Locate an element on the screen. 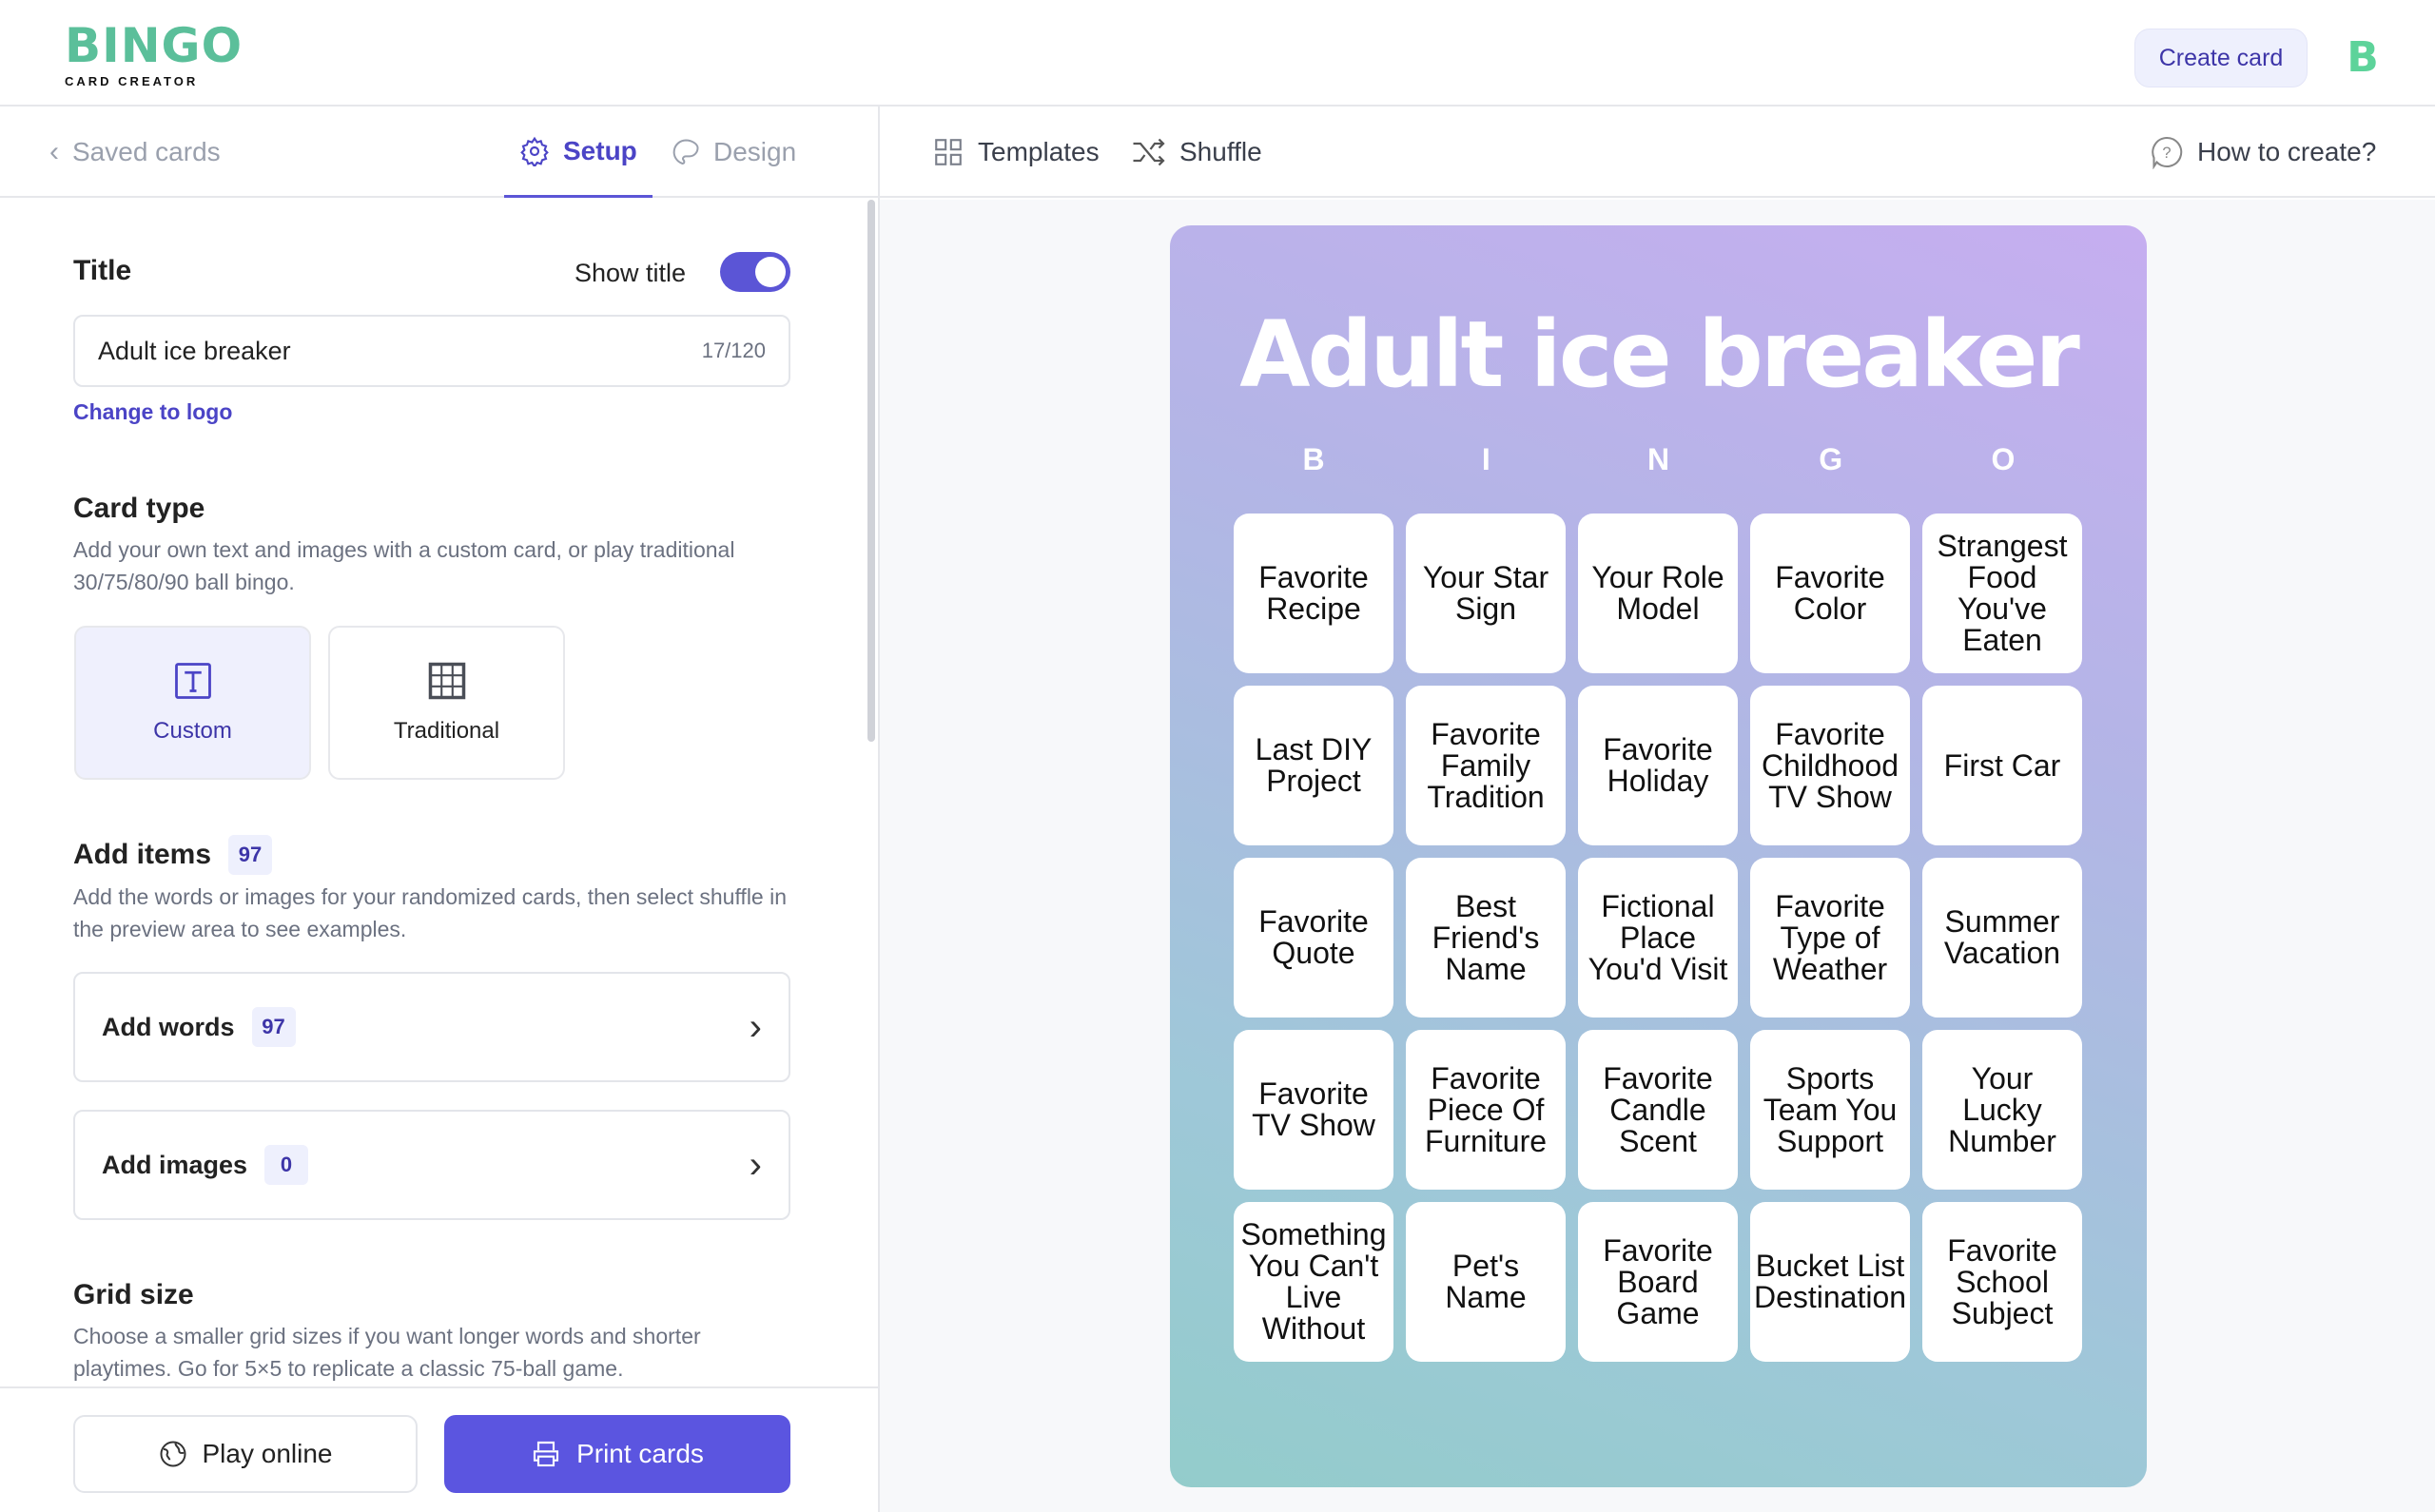 The image size is (2435, 1512). shuffle-button: Shuffle is located at coordinates (1197, 152).